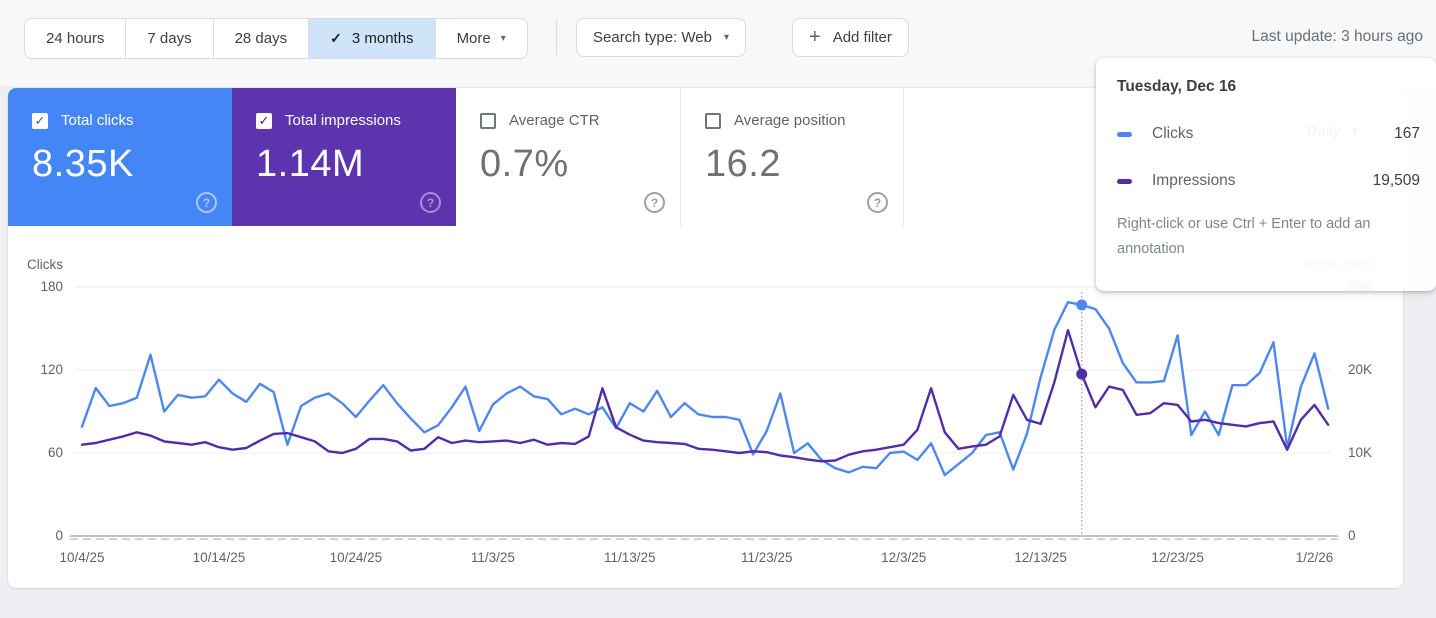 Image resolution: width=1436 pixels, height=618 pixels. Describe the element at coordinates (45, 264) in the screenshot. I see `left-axis-title: Clicks` at that location.